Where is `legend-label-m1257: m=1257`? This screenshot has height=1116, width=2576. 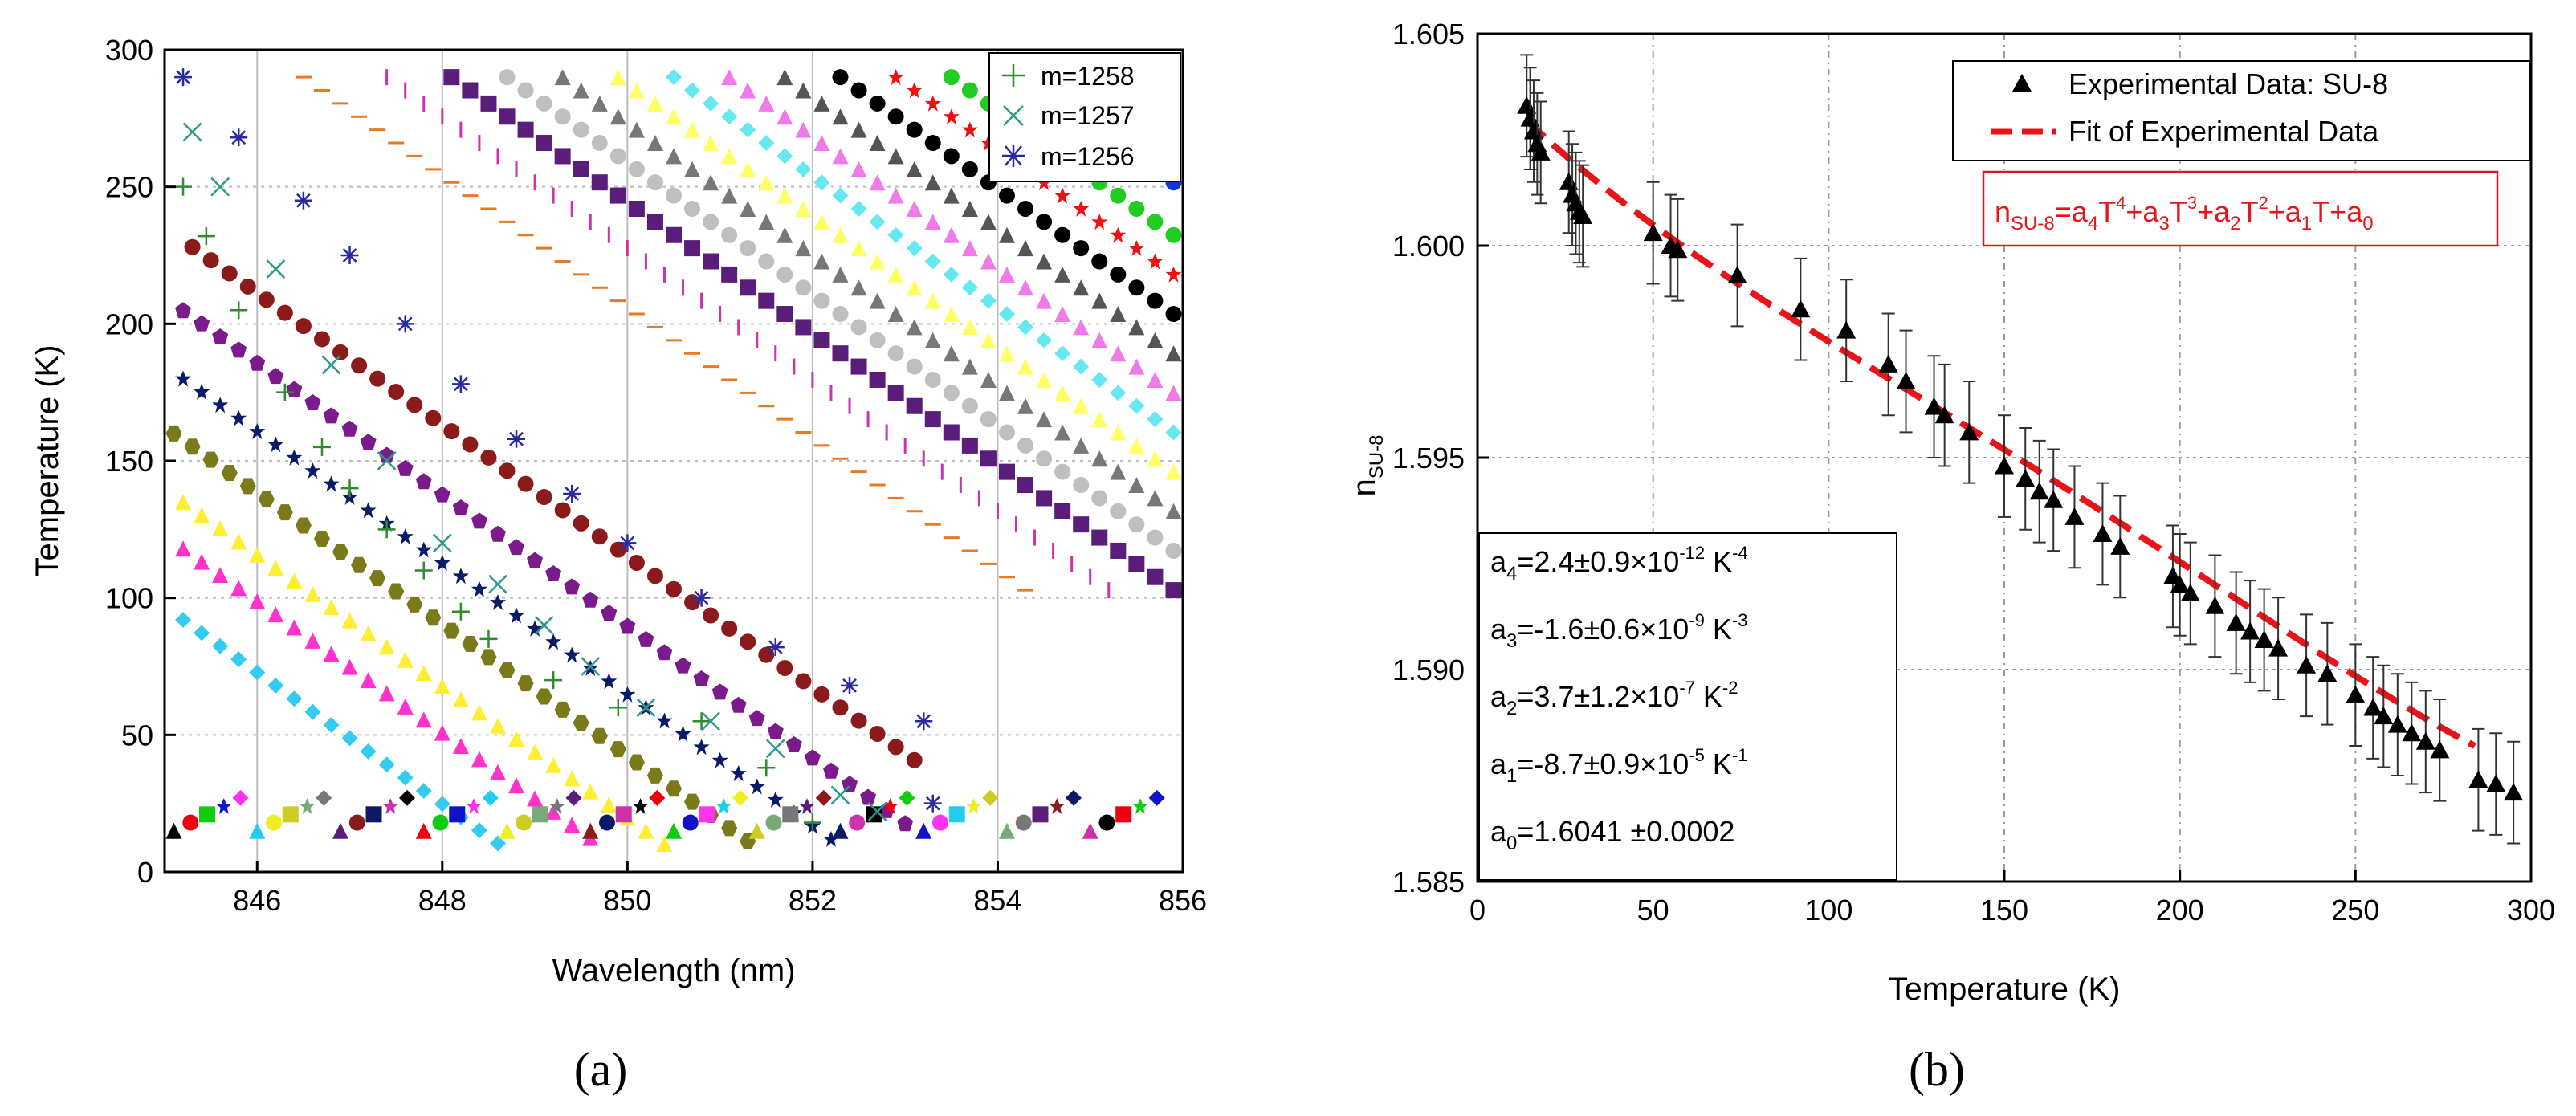
legend-label-m1257: m=1257 is located at coordinates (1088, 115).